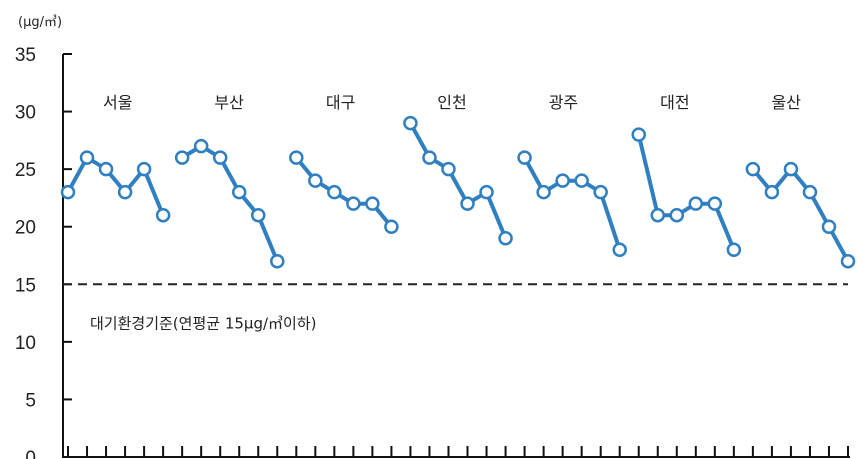  Describe the element at coordinates (563, 102) in the screenshot. I see `series-label-5: 광주` at that location.